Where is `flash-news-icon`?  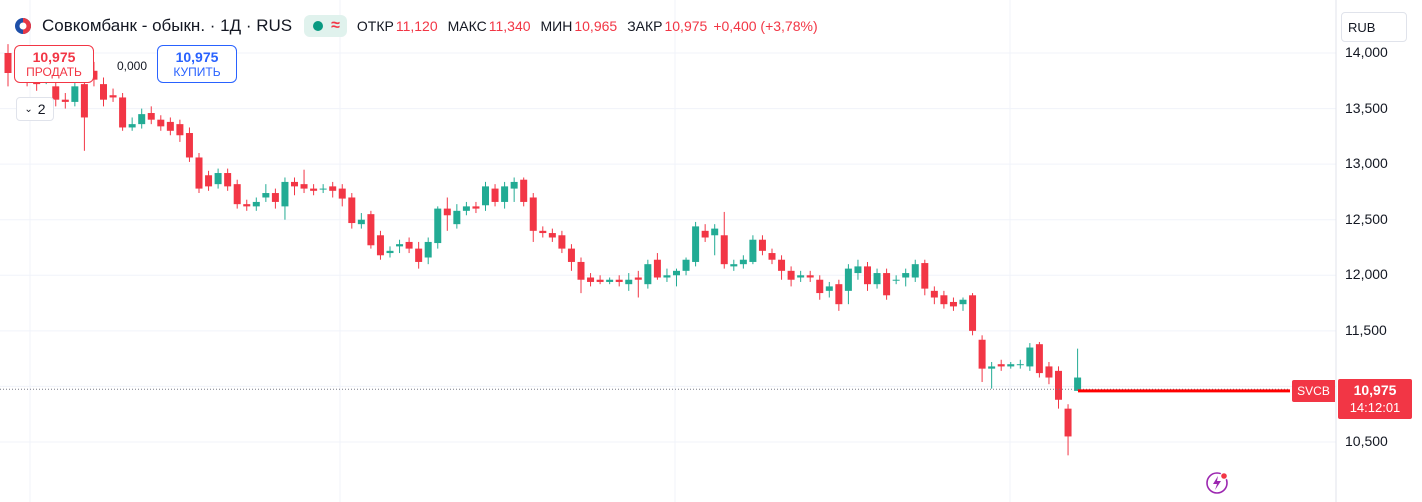 flash-news-icon is located at coordinates (1217, 482).